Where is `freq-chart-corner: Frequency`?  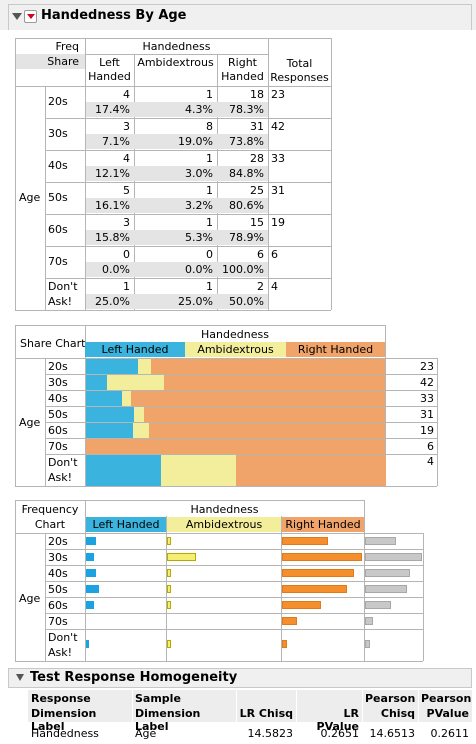
freq-chart-corner: Frequency is located at coordinates (50, 509).